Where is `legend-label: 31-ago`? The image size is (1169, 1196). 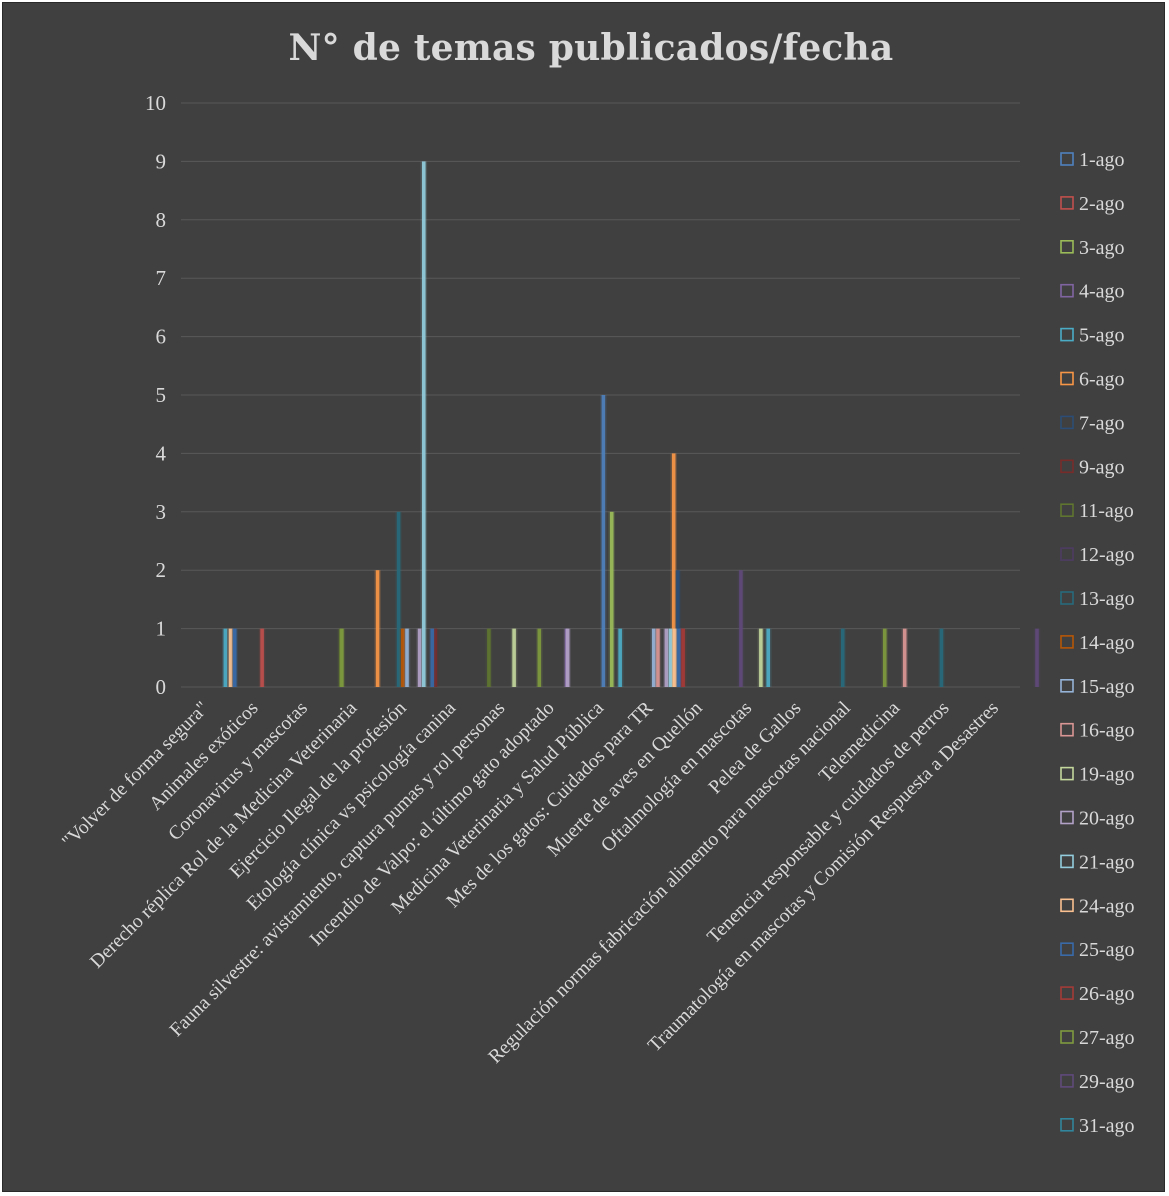
legend-label: 31-ago is located at coordinates (1107, 1126).